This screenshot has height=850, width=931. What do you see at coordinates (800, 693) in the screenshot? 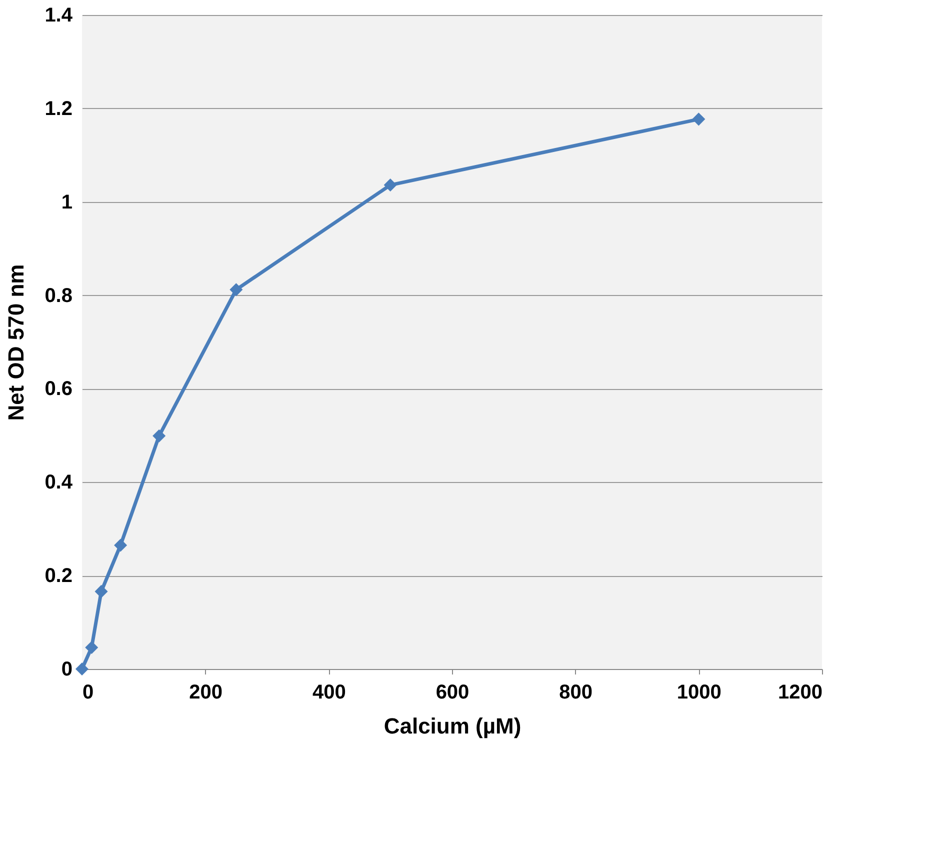
I see `x-tick-label: 1200` at bounding box center [800, 693].